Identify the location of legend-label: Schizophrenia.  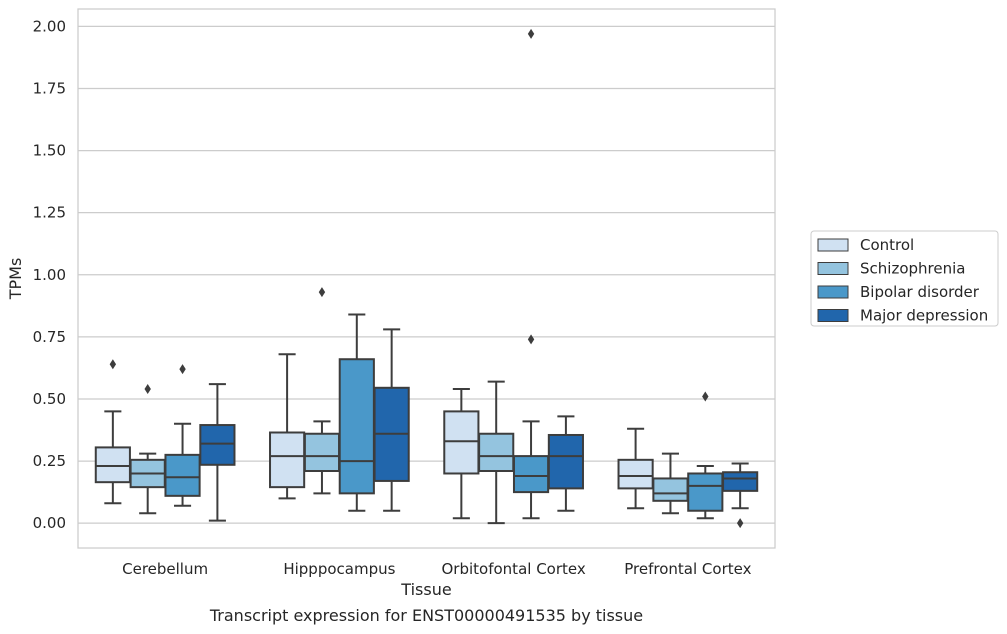
(912, 269).